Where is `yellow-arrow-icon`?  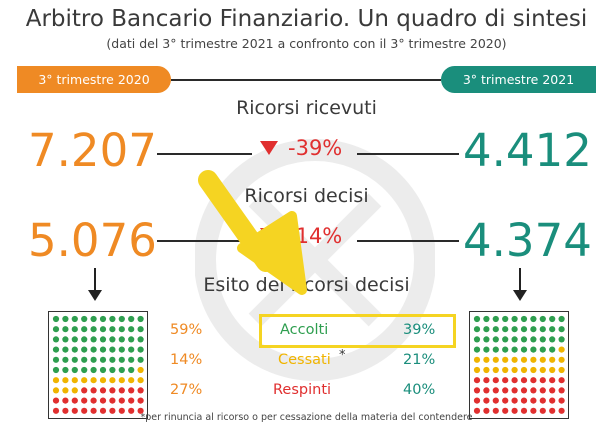 yellow-arrow-icon is located at coordinates (252, 232).